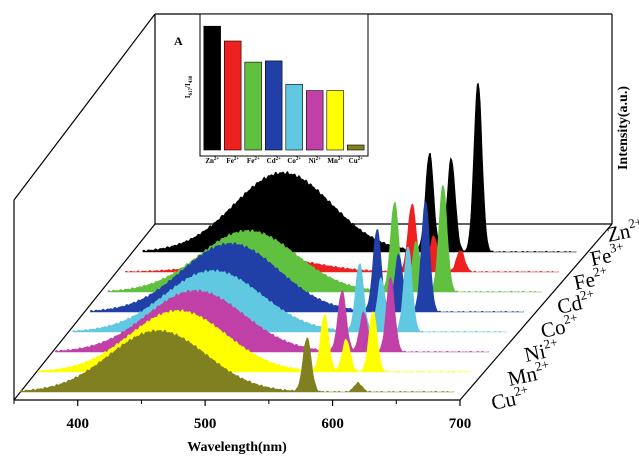 The height and width of the screenshot is (460, 639). What do you see at coordinates (284, 161) in the screenshot?
I see `inset-category-labels: Zn2+ Fe2+ Fe2+ Cd2+ Co2+ Ni2+ Mn2+ Cu2+` at bounding box center [284, 161].